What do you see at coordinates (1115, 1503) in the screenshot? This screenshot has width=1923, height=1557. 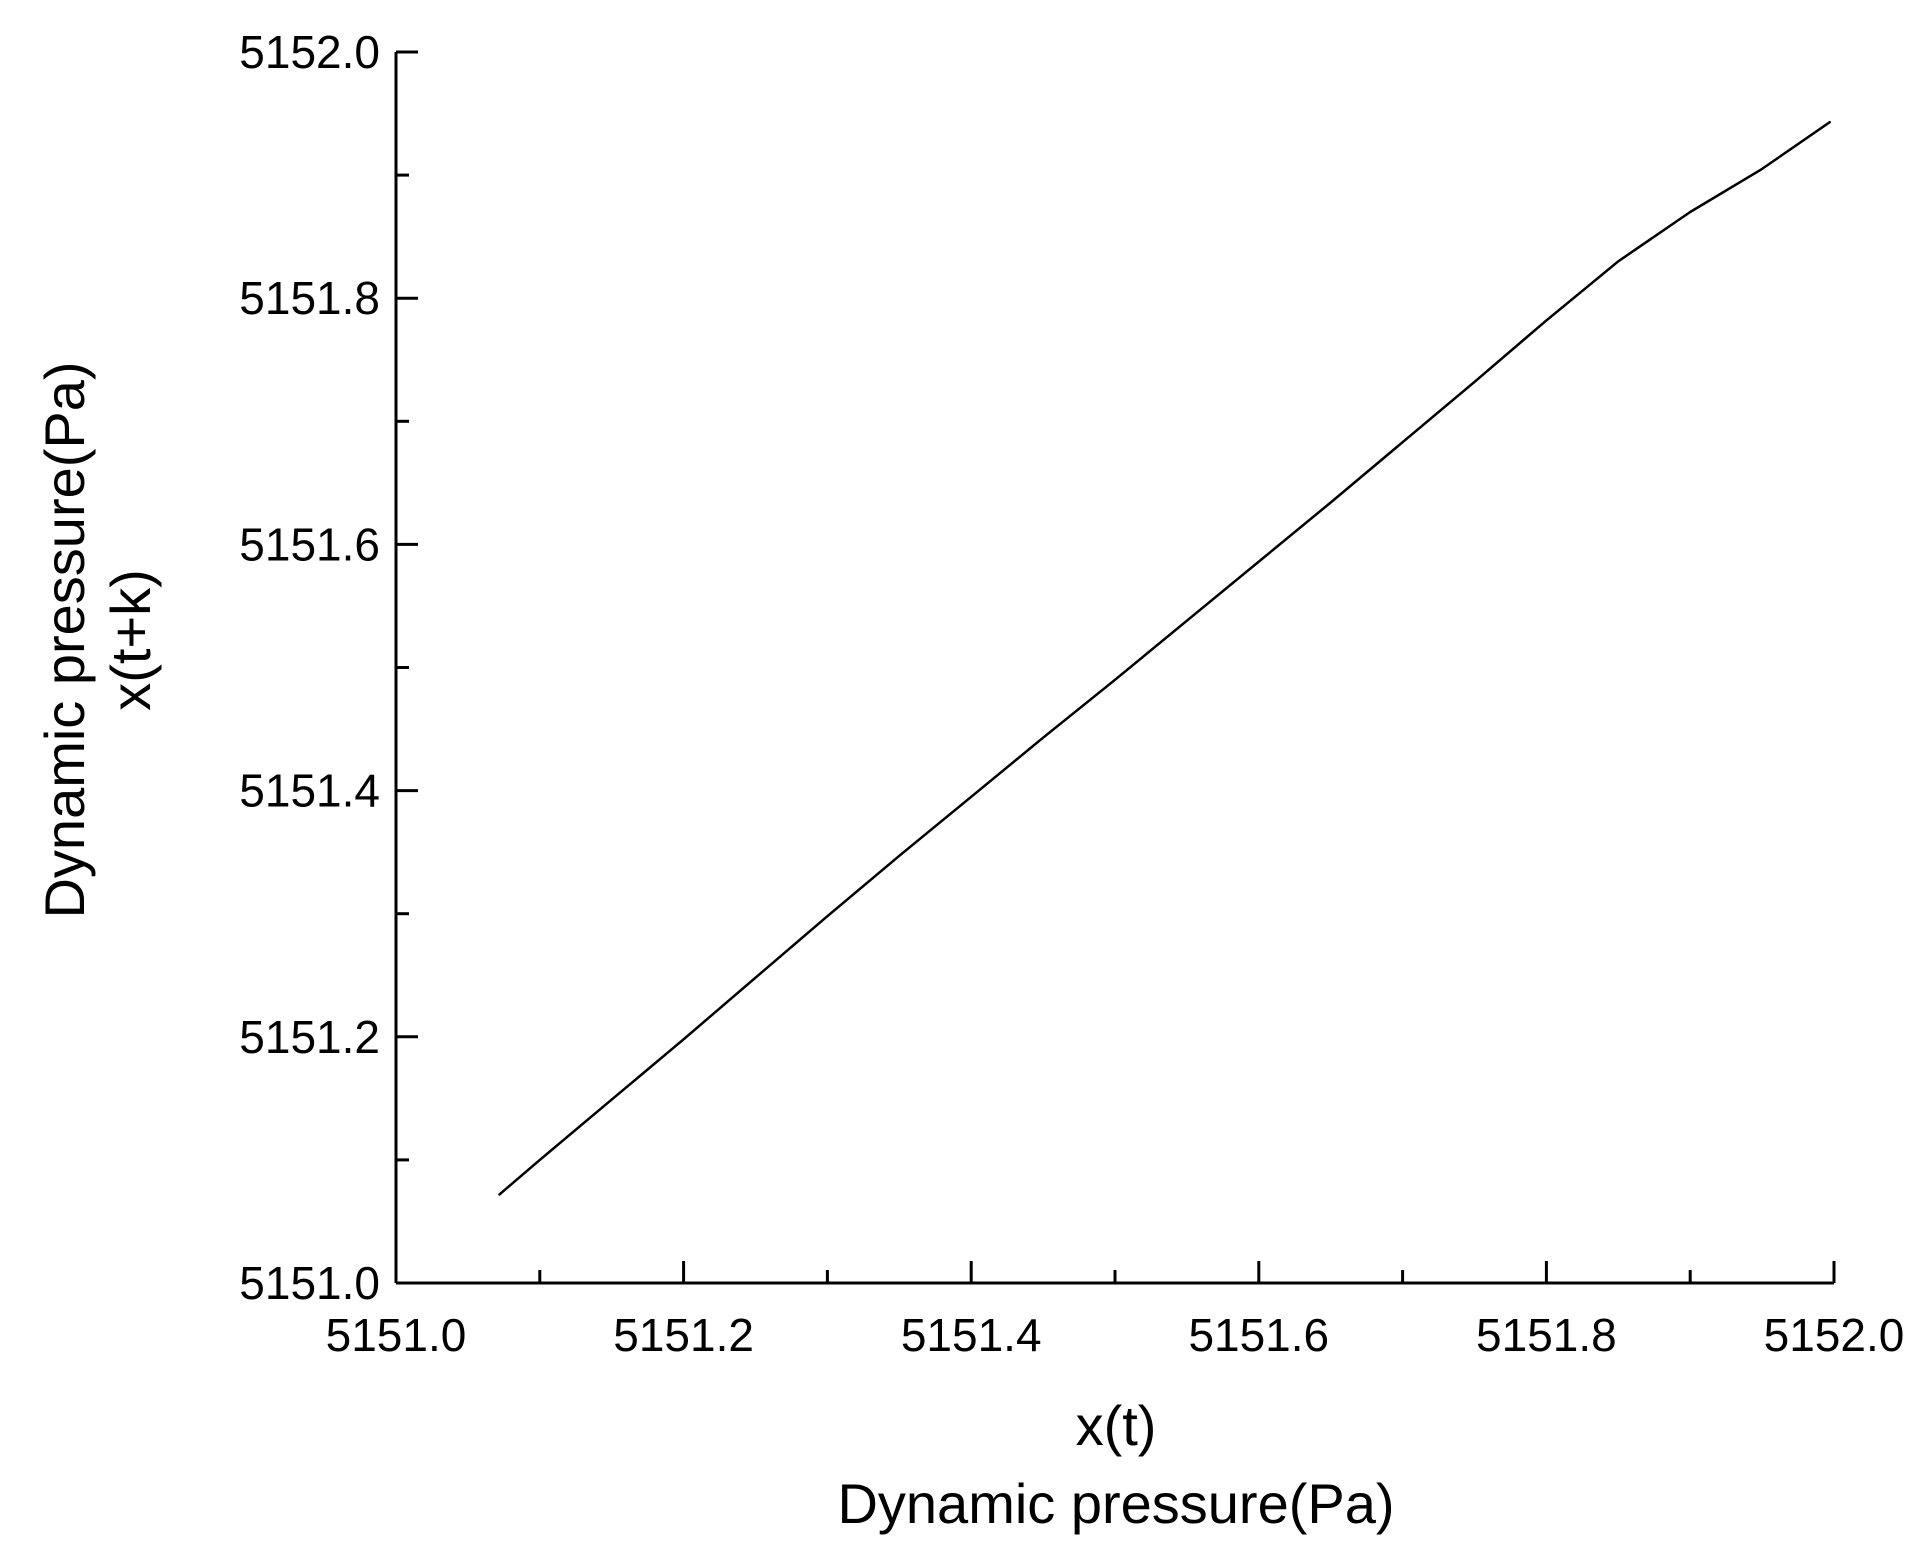 I see `x-axis-title-line2: Dynamic pressure(Pa)` at bounding box center [1115, 1503].